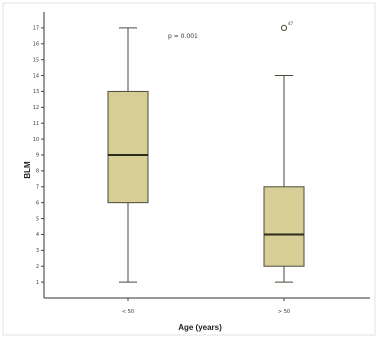 This screenshot has width=378, height=338. What do you see at coordinates (37, 187) in the screenshot?
I see `y-tick-label: 7` at bounding box center [37, 187].